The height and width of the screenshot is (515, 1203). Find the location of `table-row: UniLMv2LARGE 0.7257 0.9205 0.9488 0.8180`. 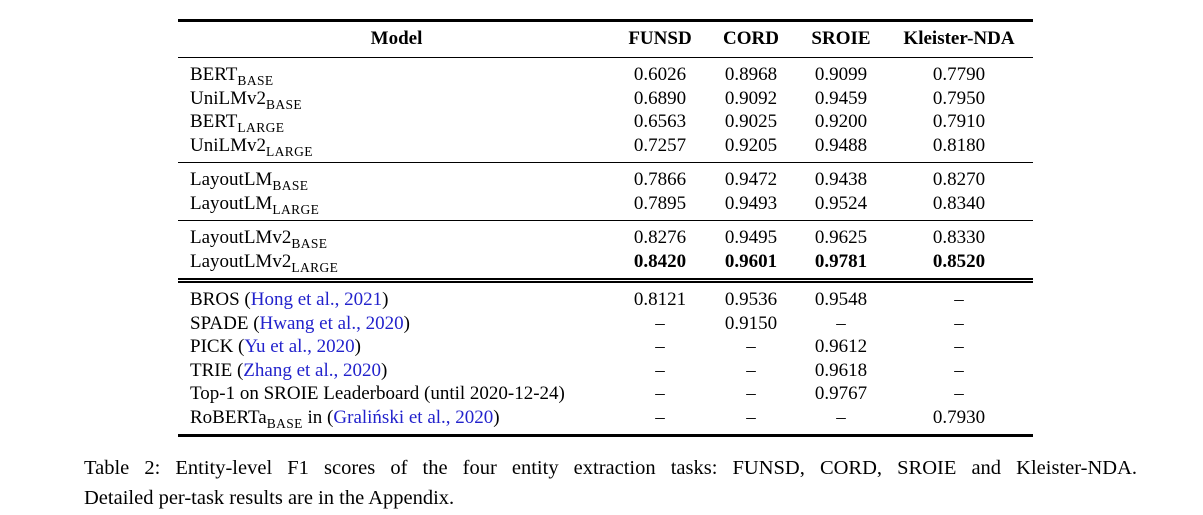

table-row: UniLMv2LARGE 0.7257 0.9205 0.9488 0.8180 is located at coordinates (605, 148).